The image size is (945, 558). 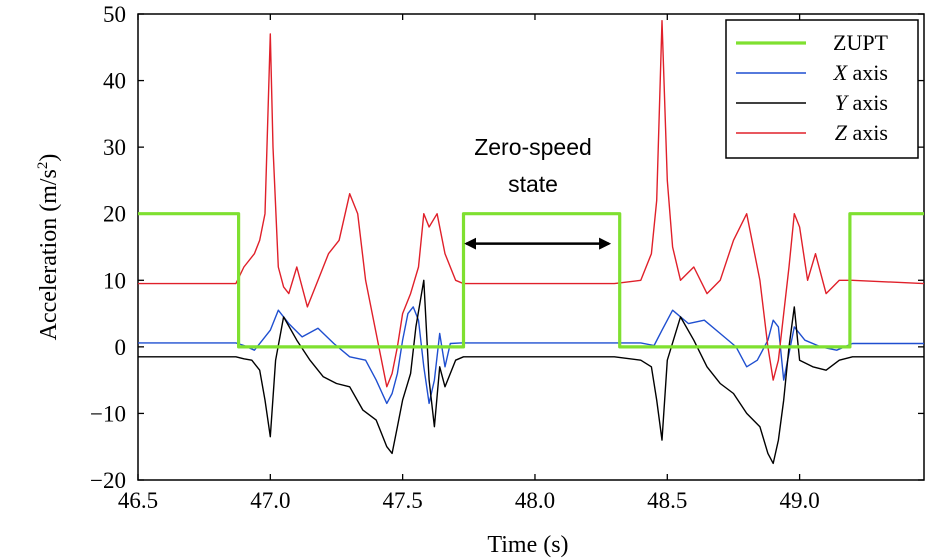 I want to click on y-tick-label: 20, so click(x=114, y=214).